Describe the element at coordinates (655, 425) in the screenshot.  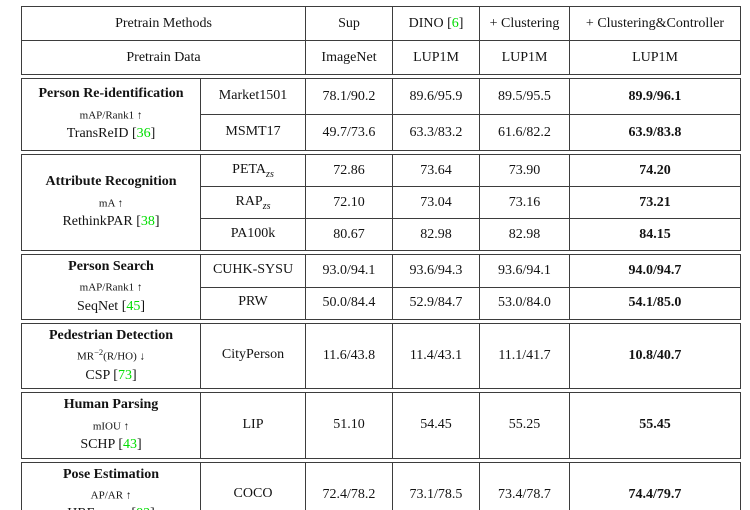
I see `value-cell-best: 55.45` at that location.